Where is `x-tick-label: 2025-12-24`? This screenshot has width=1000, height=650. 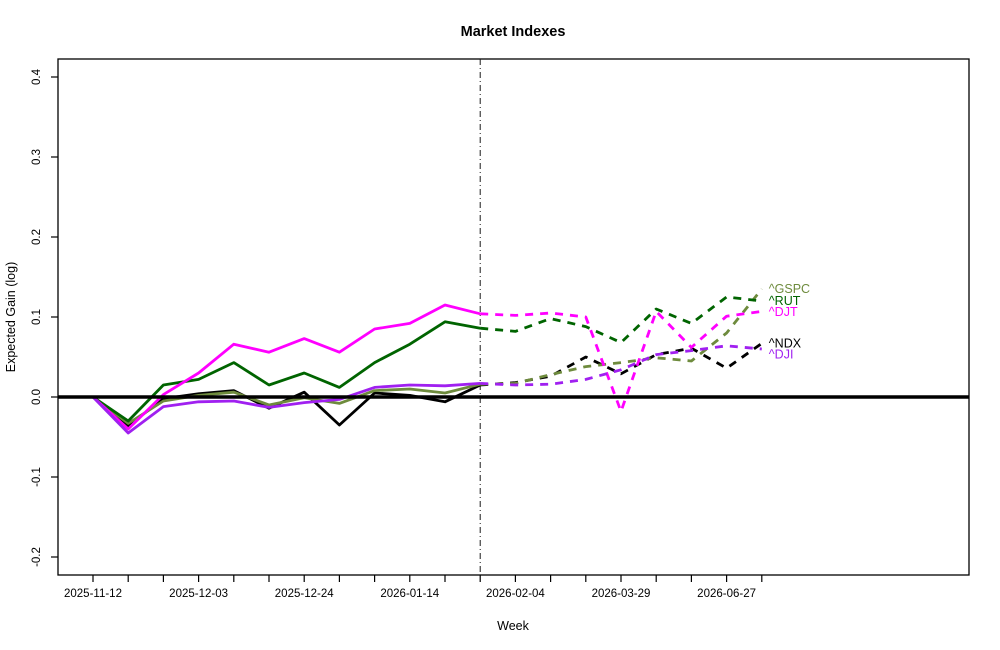 x-tick-label: 2025-12-24 is located at coordinates (304, 594).